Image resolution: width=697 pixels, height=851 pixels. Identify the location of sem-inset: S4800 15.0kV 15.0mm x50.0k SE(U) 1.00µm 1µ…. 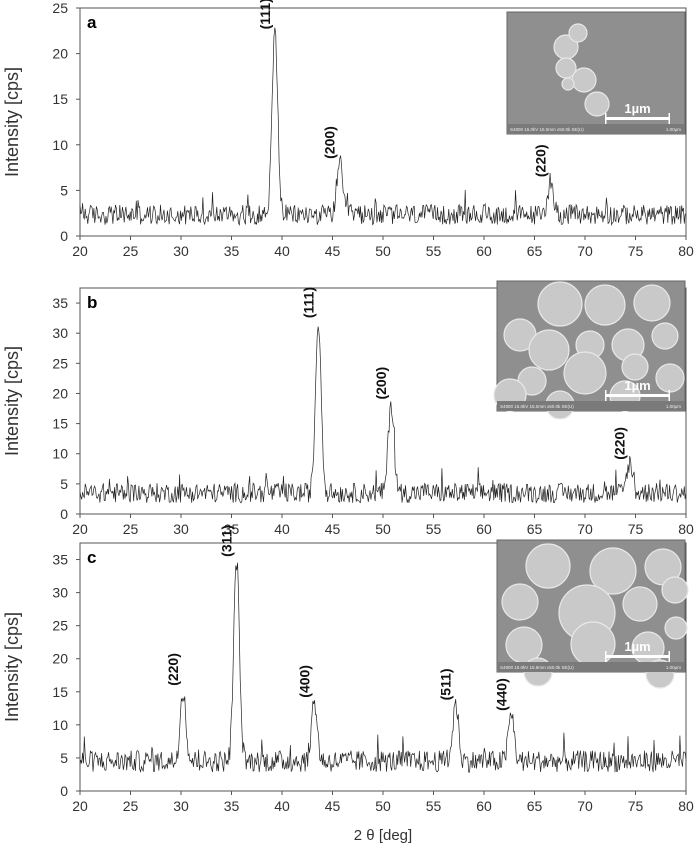
(589, 350).